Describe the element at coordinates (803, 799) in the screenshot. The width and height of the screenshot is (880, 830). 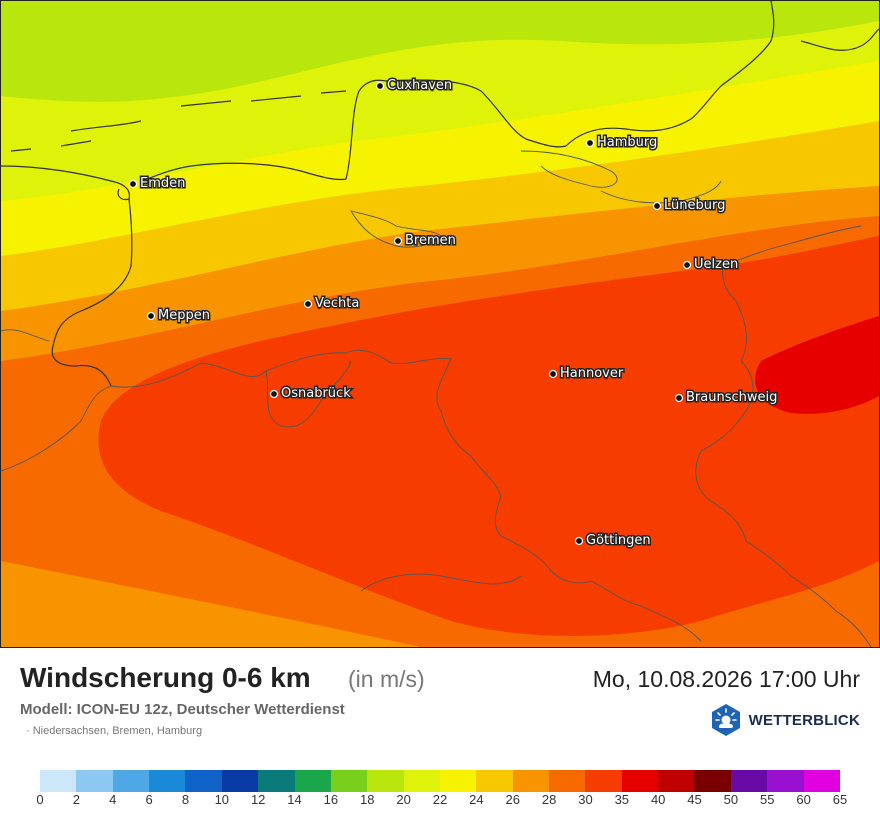
I see `legend-tick-label: 60` at that location.